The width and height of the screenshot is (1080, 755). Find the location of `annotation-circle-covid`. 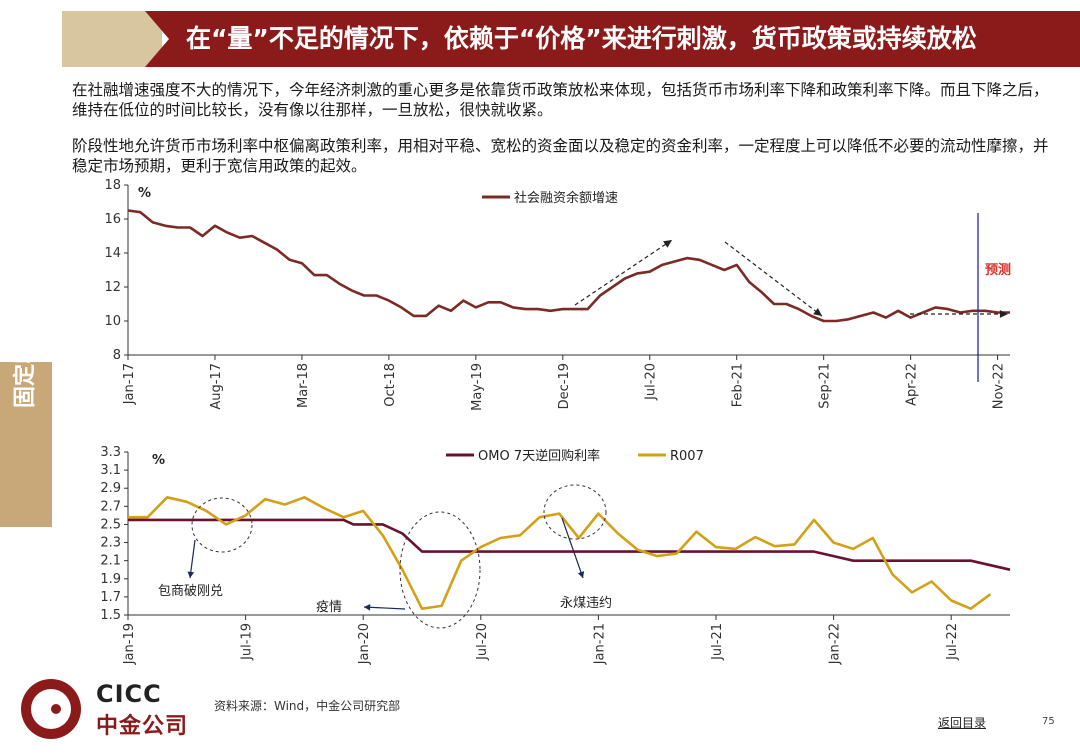

annotation-circle-covid is located at coordinates (440, 570).